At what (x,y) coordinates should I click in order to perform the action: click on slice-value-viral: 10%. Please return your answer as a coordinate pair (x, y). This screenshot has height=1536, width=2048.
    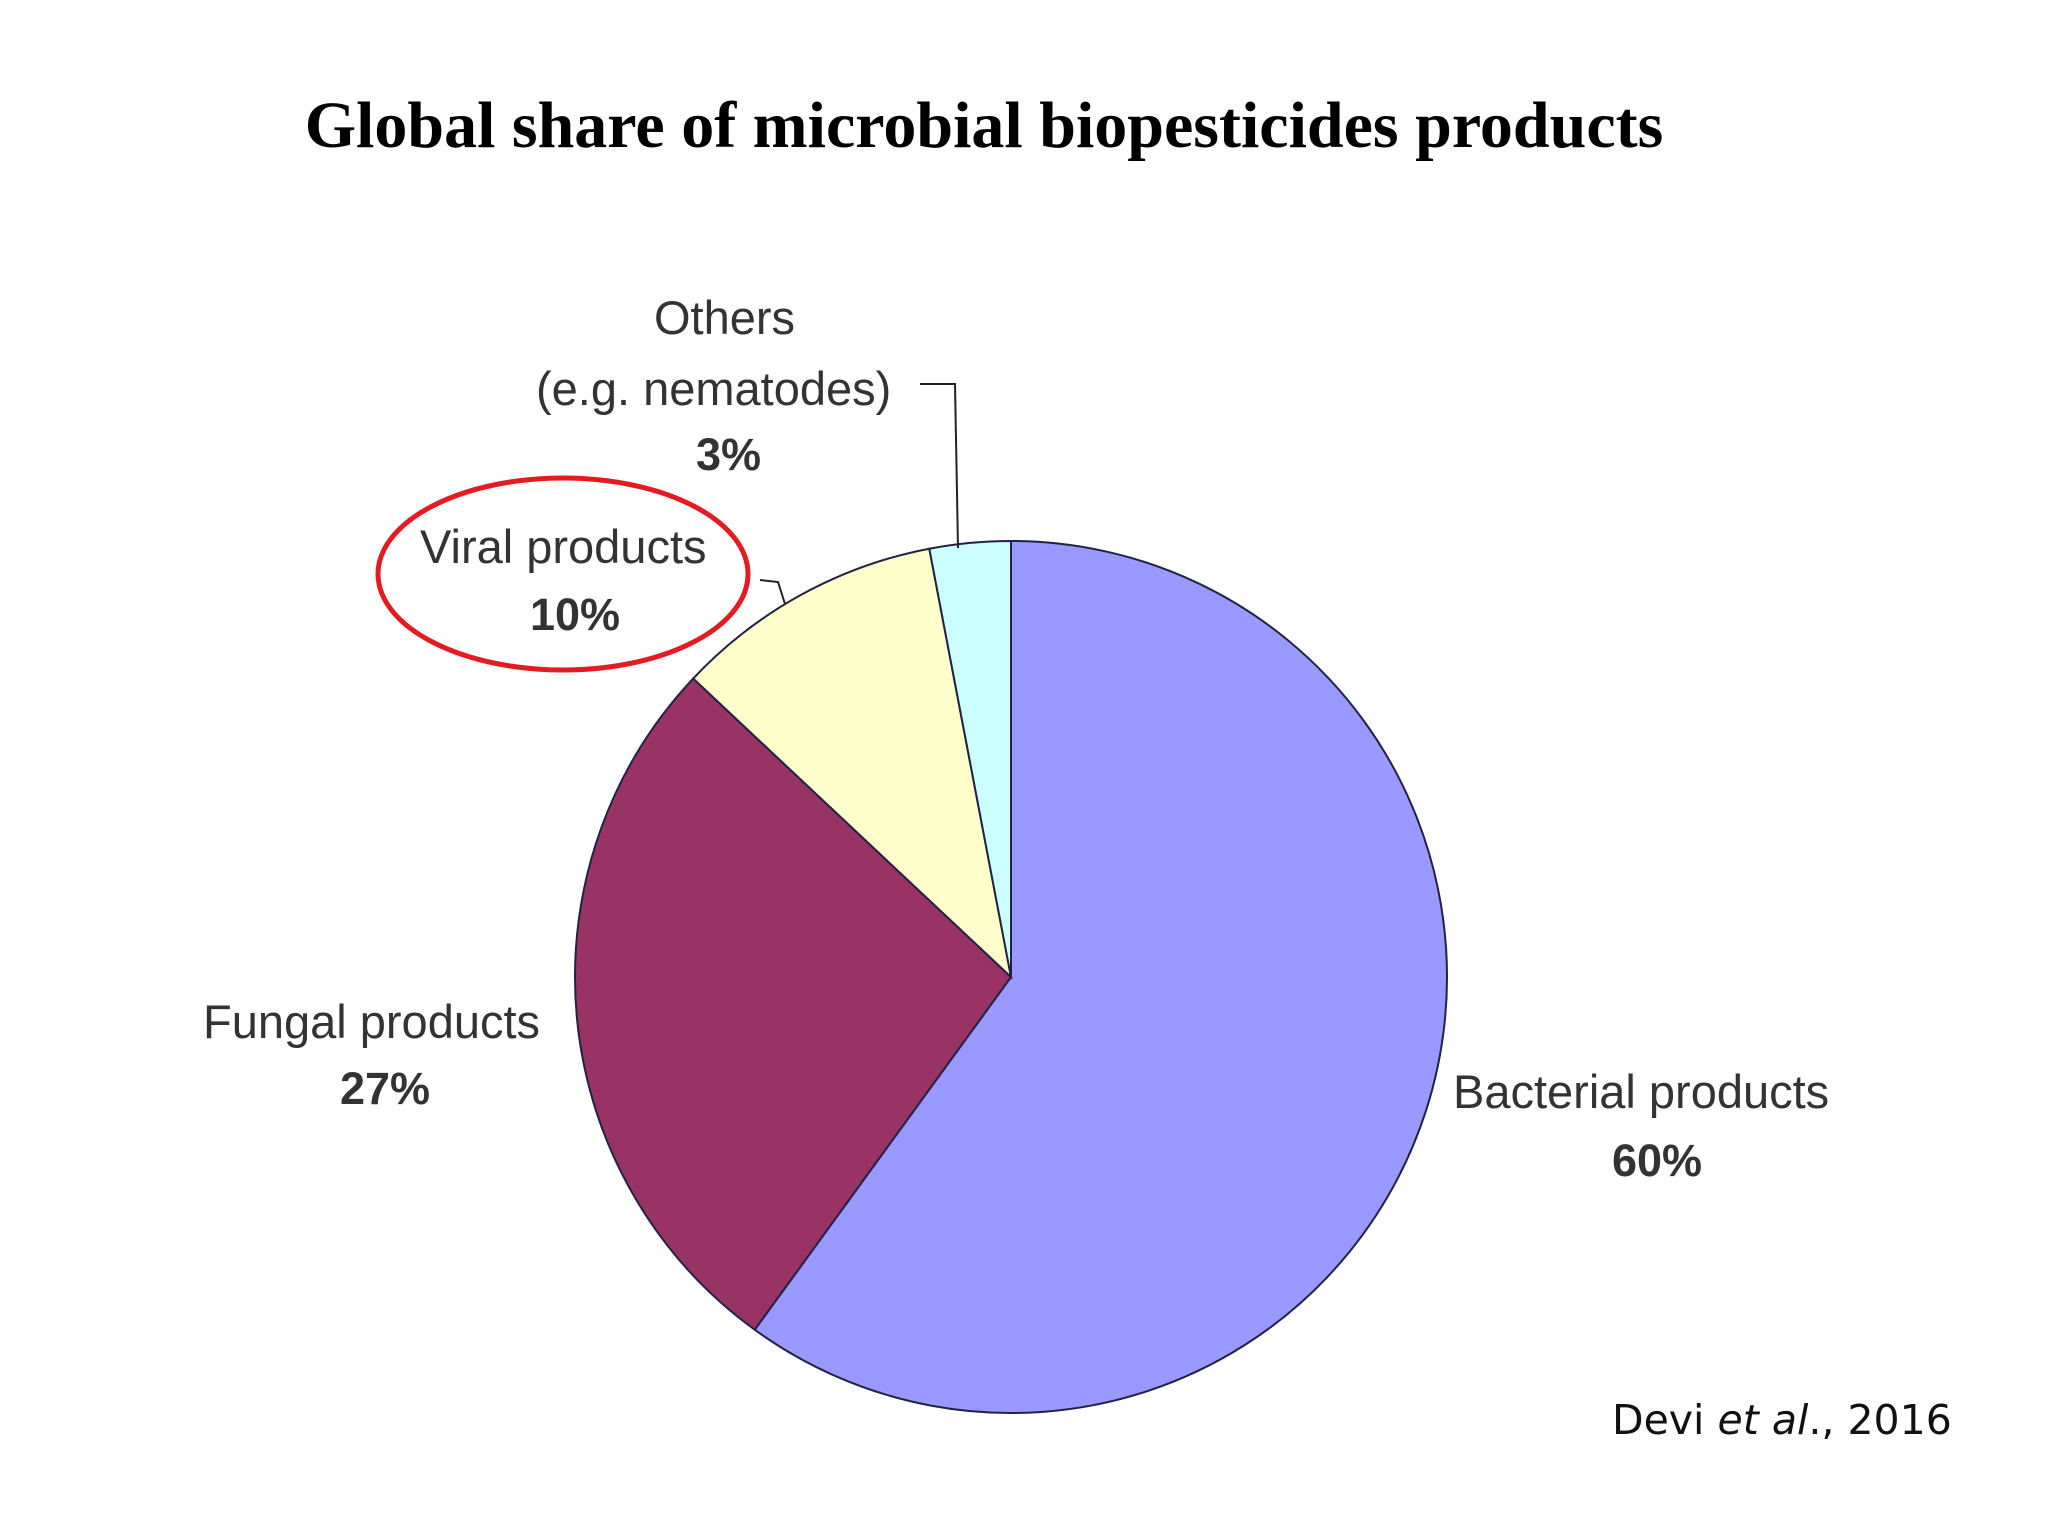
    Looking at the image, I should click on (575, 614).